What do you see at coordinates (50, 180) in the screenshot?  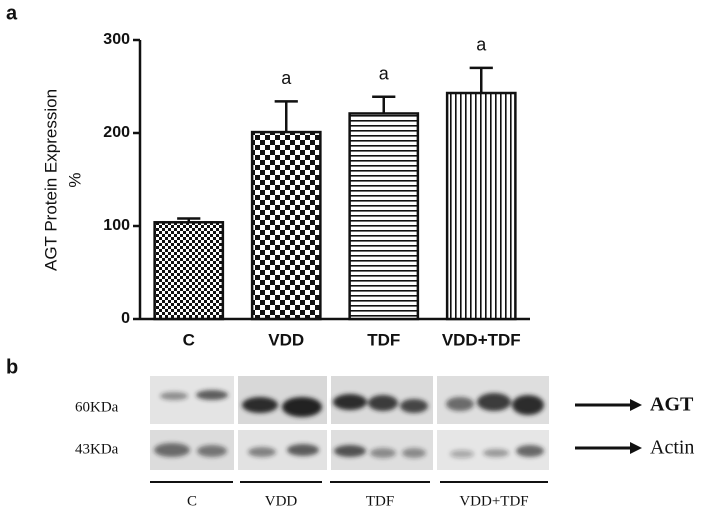 I see `y-label: AGT Protein Expression` at bounding box center [50, 180].